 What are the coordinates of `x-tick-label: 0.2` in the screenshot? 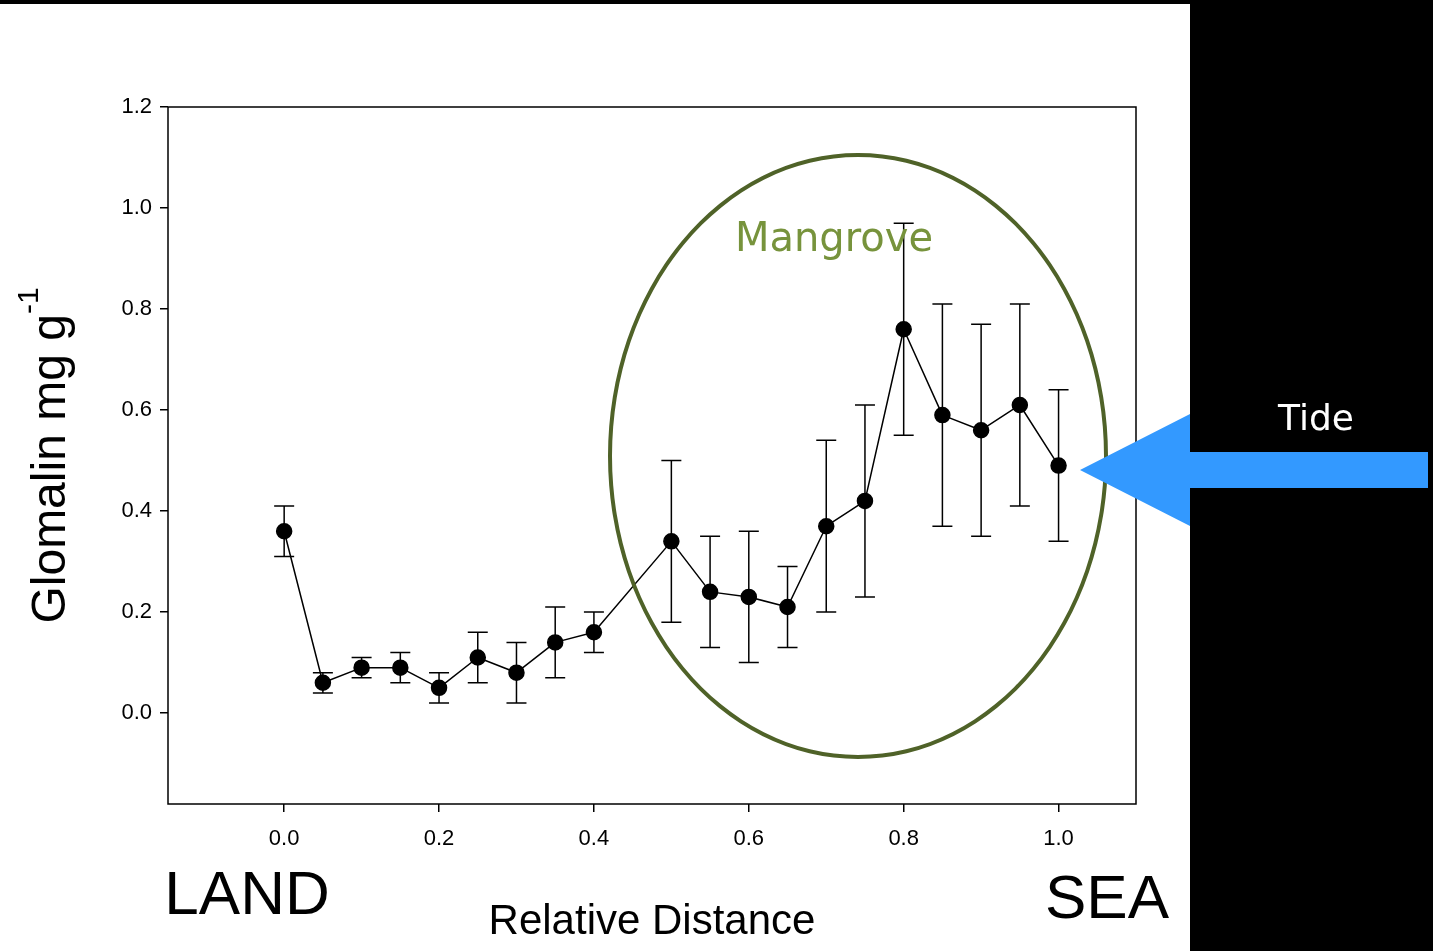 It's located at (439, 838).